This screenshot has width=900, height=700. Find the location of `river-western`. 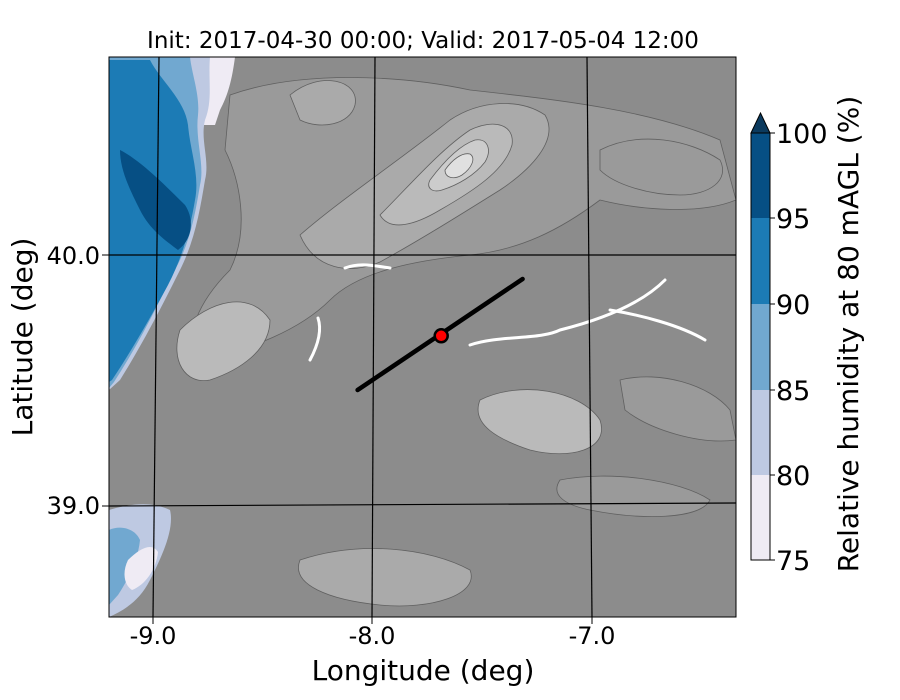

river-western is located at coordinates (315, 339).